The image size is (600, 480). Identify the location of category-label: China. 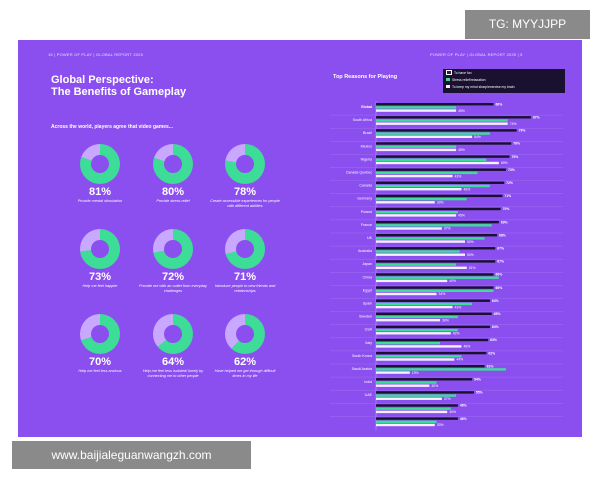
(367, 277).